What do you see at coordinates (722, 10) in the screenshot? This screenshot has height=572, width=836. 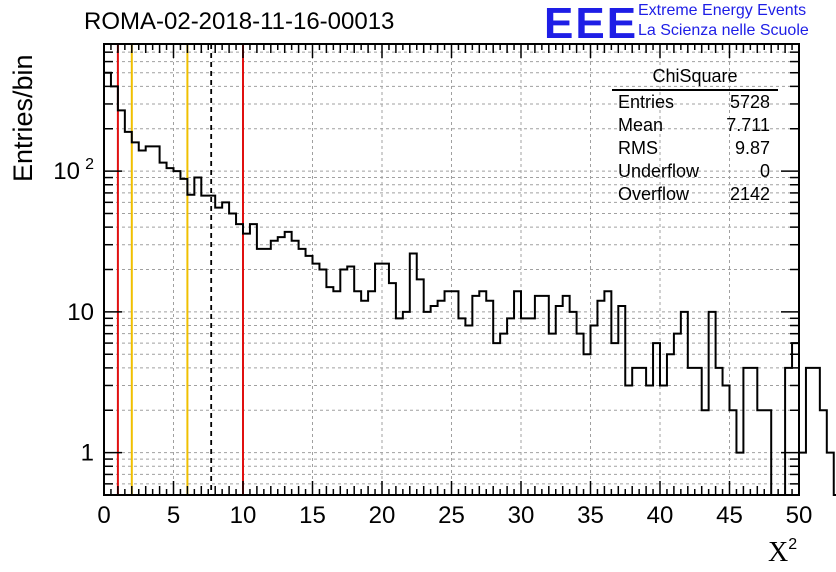 I see `logo-line-1: Extreme Energy Events` at bounding box center [722, 10].